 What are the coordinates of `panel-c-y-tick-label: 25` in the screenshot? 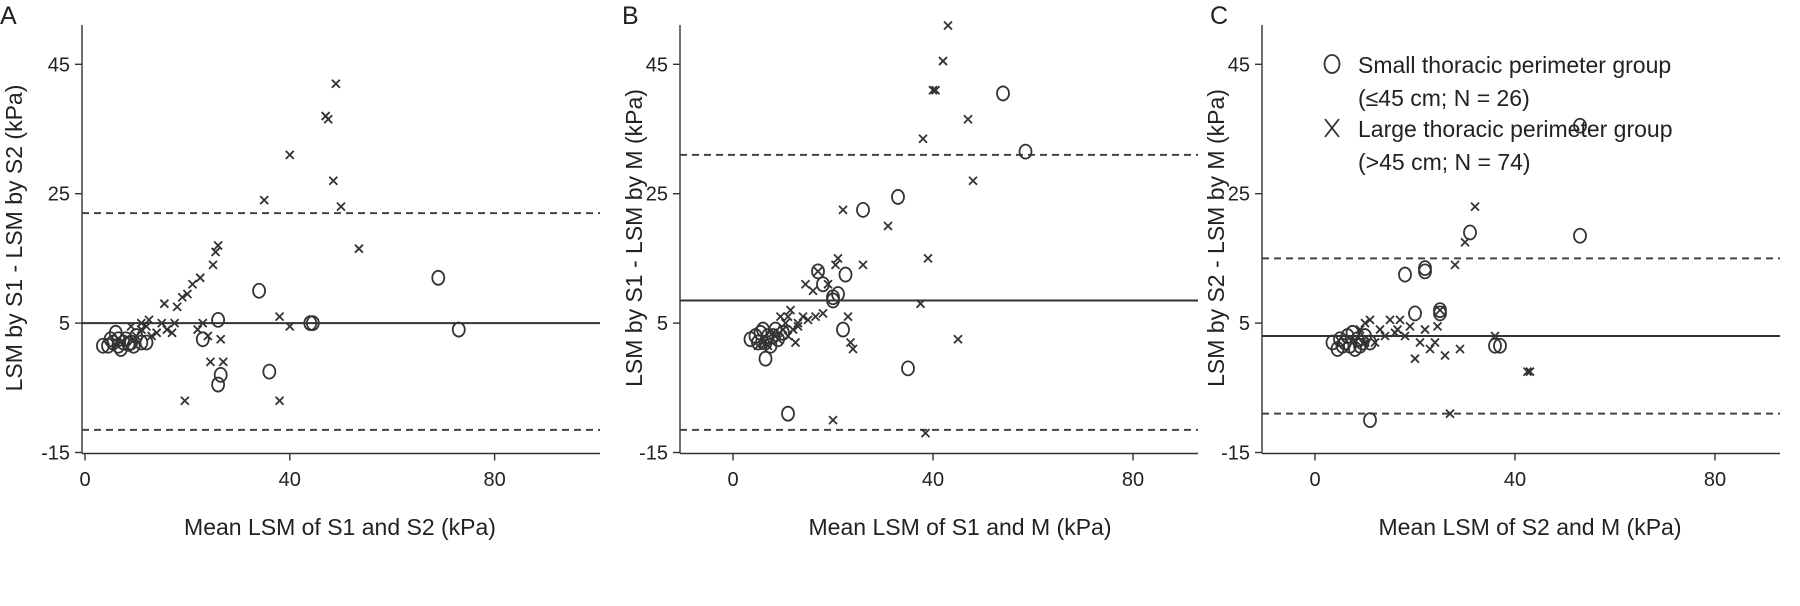 It's located at (1239, 195).